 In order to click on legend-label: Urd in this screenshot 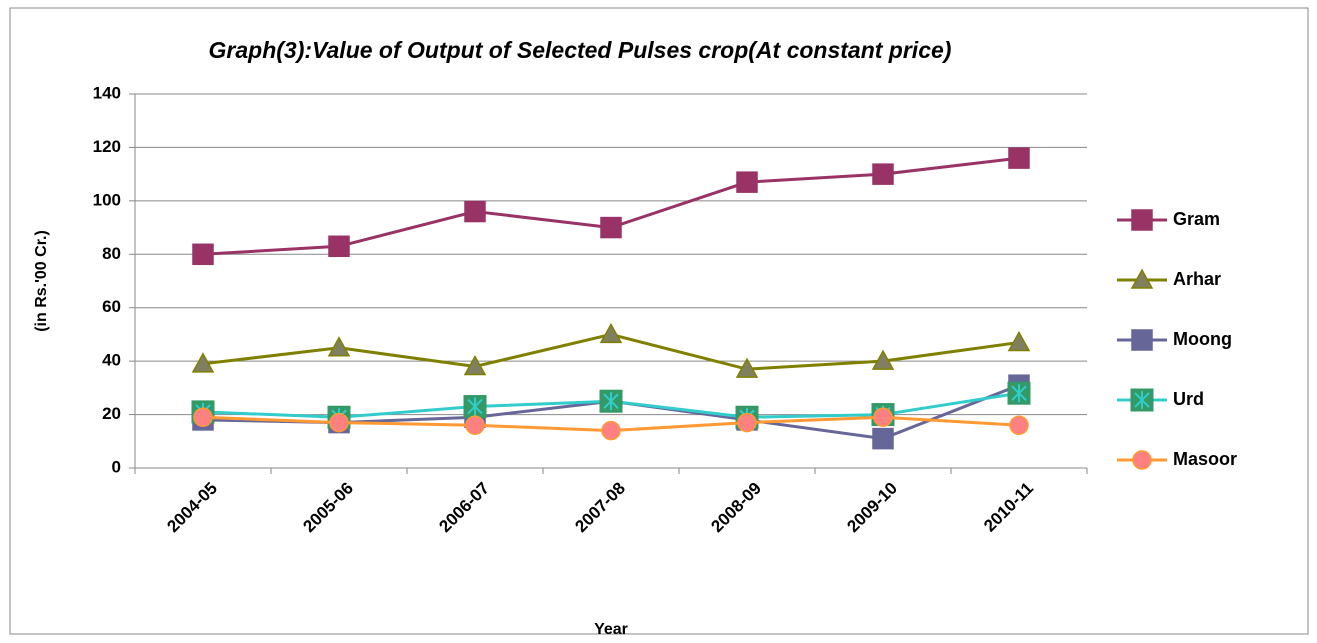, I will do `click(1188, 399)`.